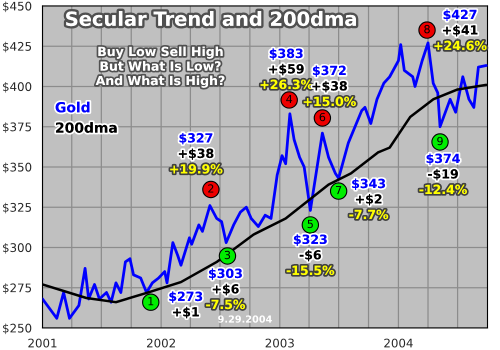 The image size is (500, 350). I want to click on x-tick-label: 2004, so click(398, 343).